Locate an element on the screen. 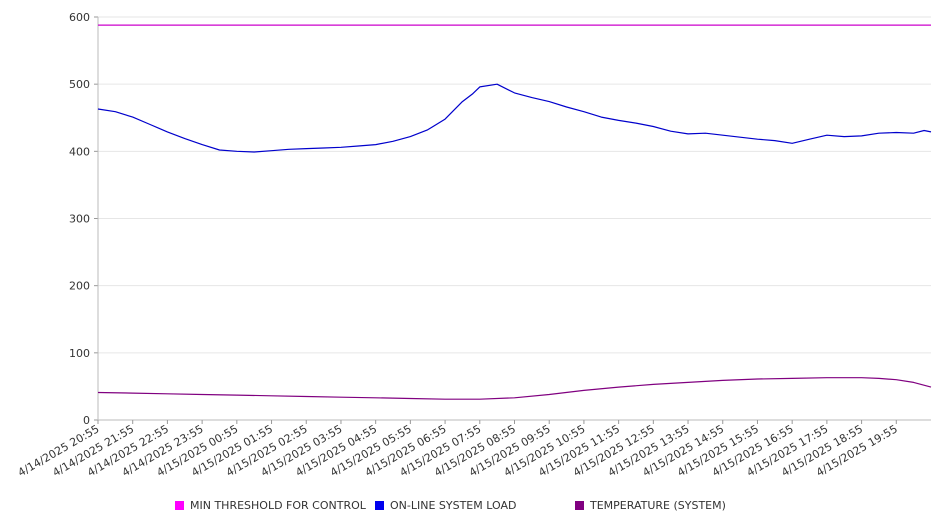 Image resolution: width=946 pixels, height=526 pixels. y-tick-label: 500 is located at coordinates (79, 84).